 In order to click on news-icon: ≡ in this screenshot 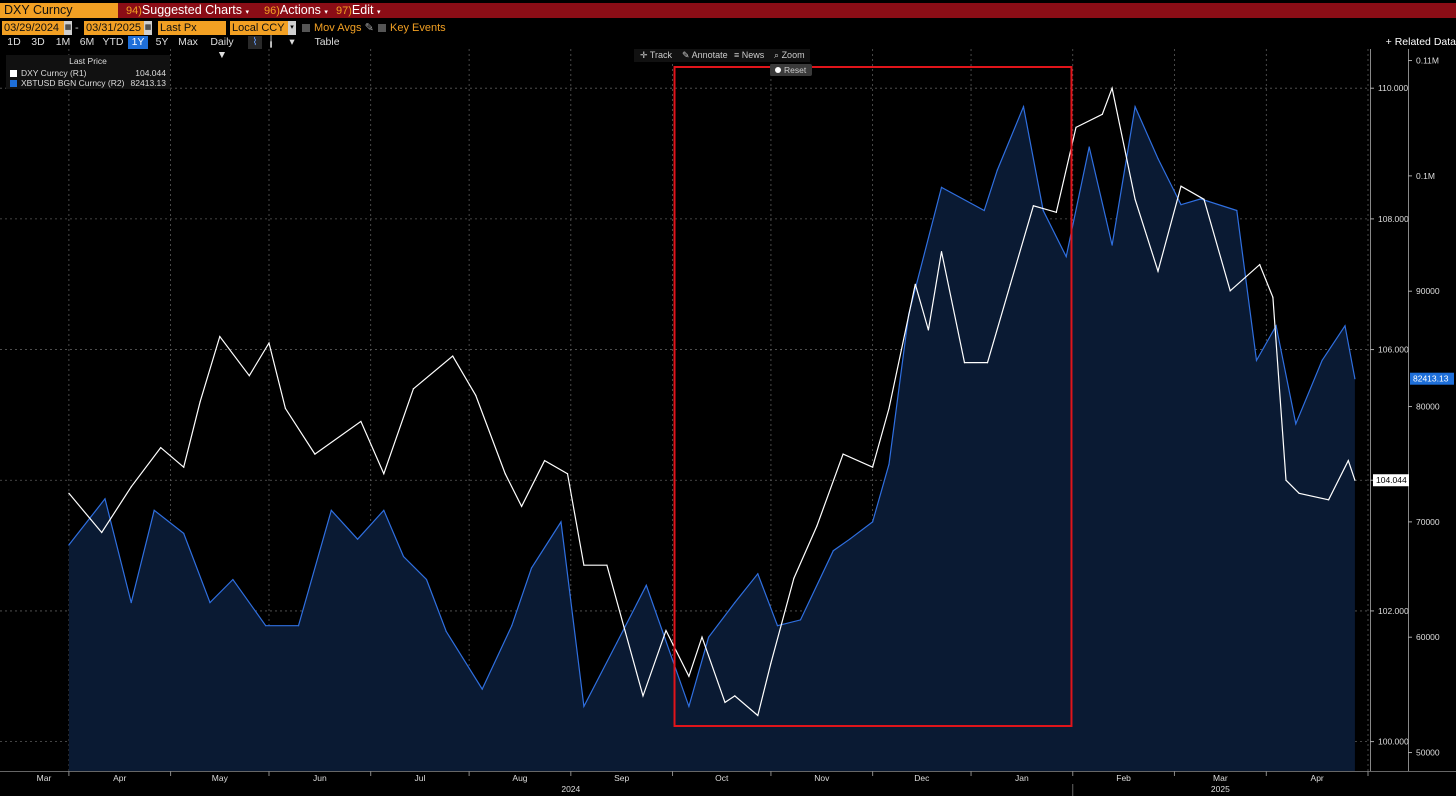, I will do `click(737, 55)`.